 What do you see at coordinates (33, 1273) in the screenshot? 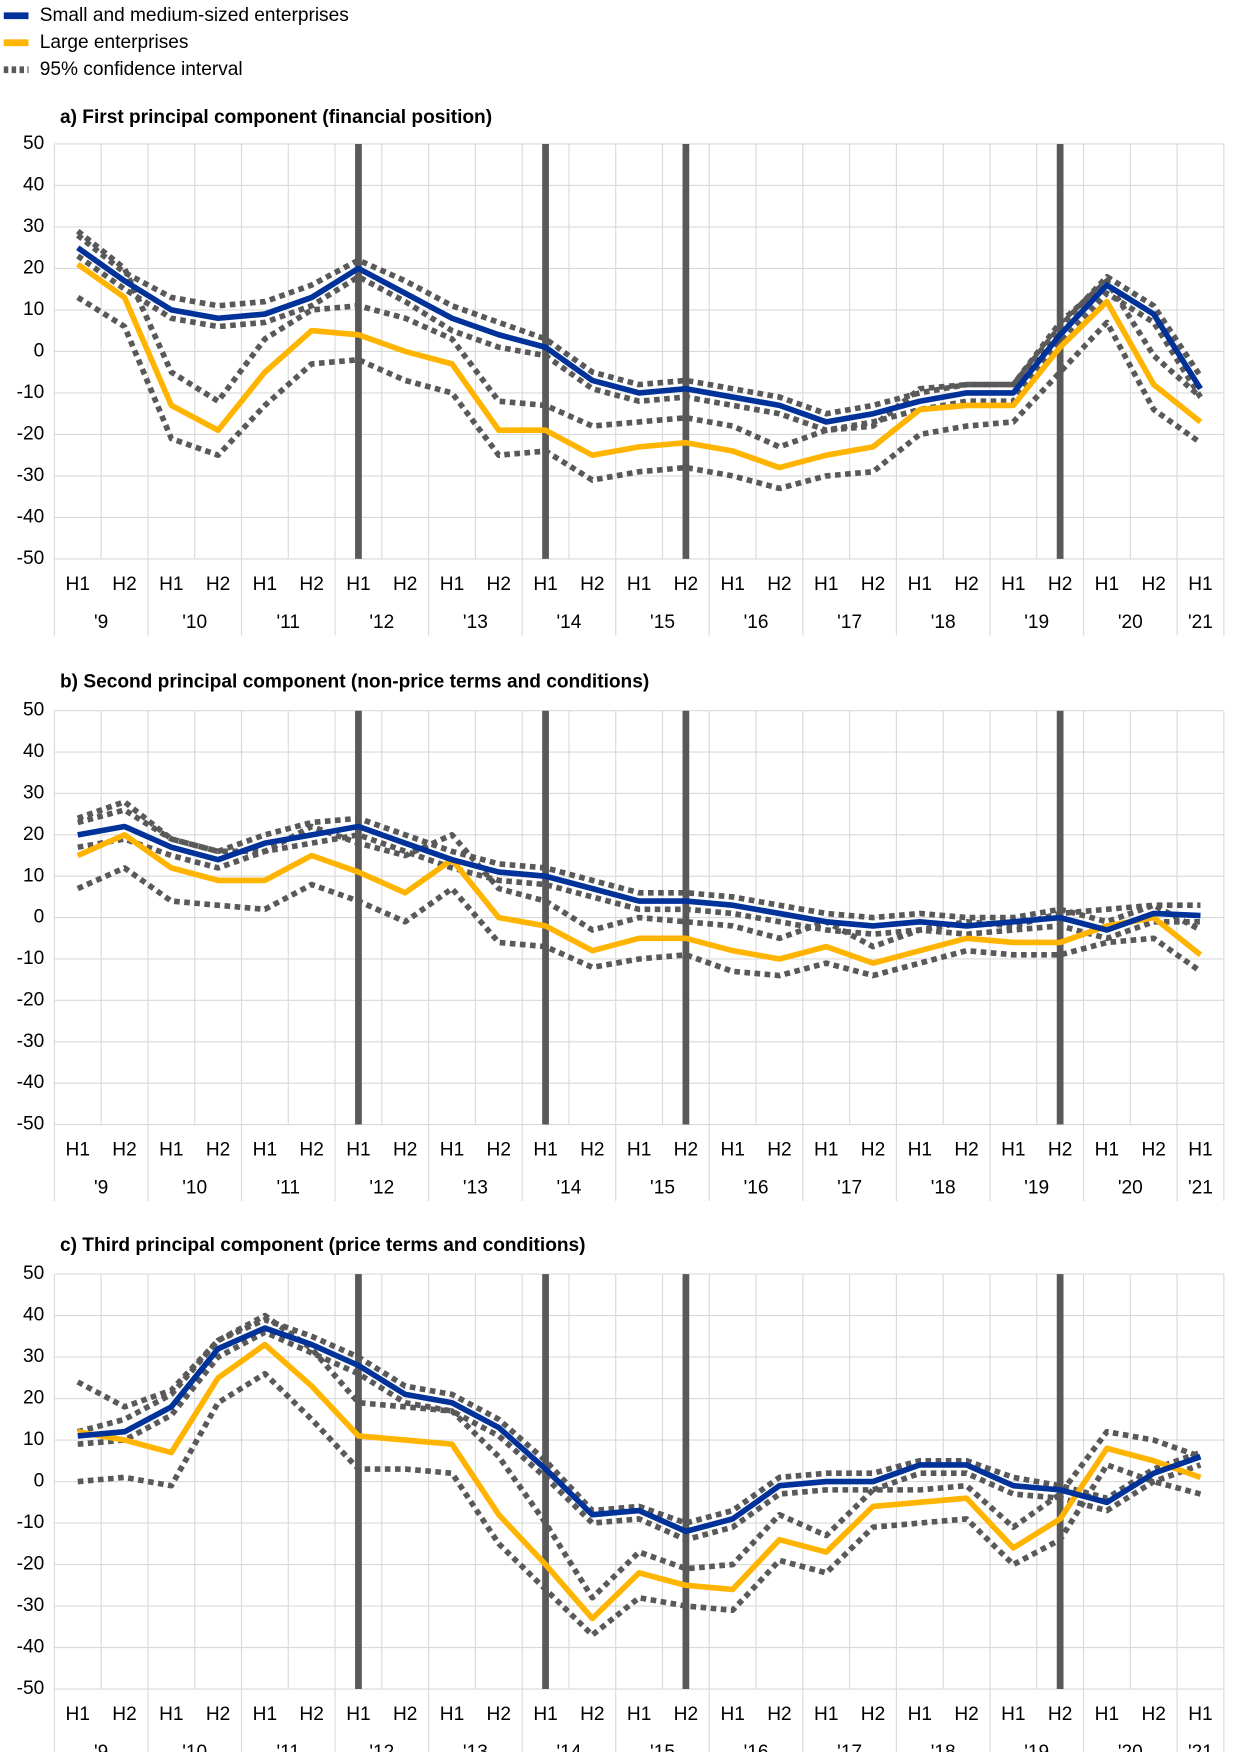
I see `y-tick-label: 50` at bounding box center [33, 1273].